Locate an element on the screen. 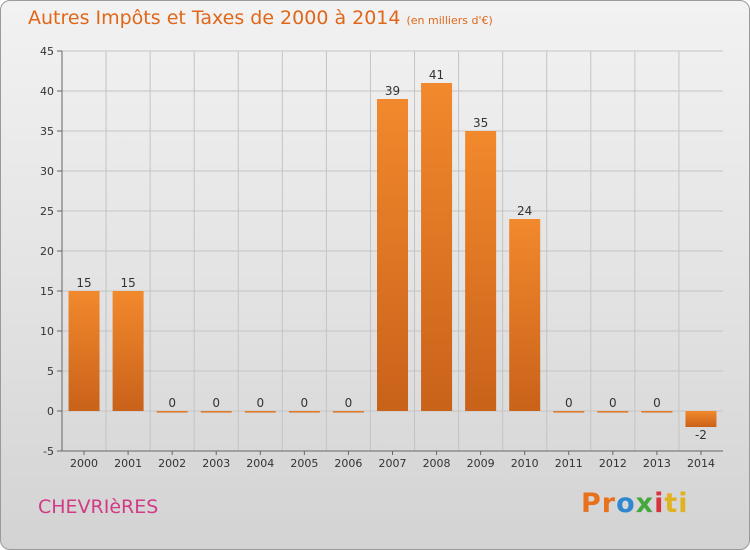  x-tick-label: 2013 is located at coordinates (657, 463).